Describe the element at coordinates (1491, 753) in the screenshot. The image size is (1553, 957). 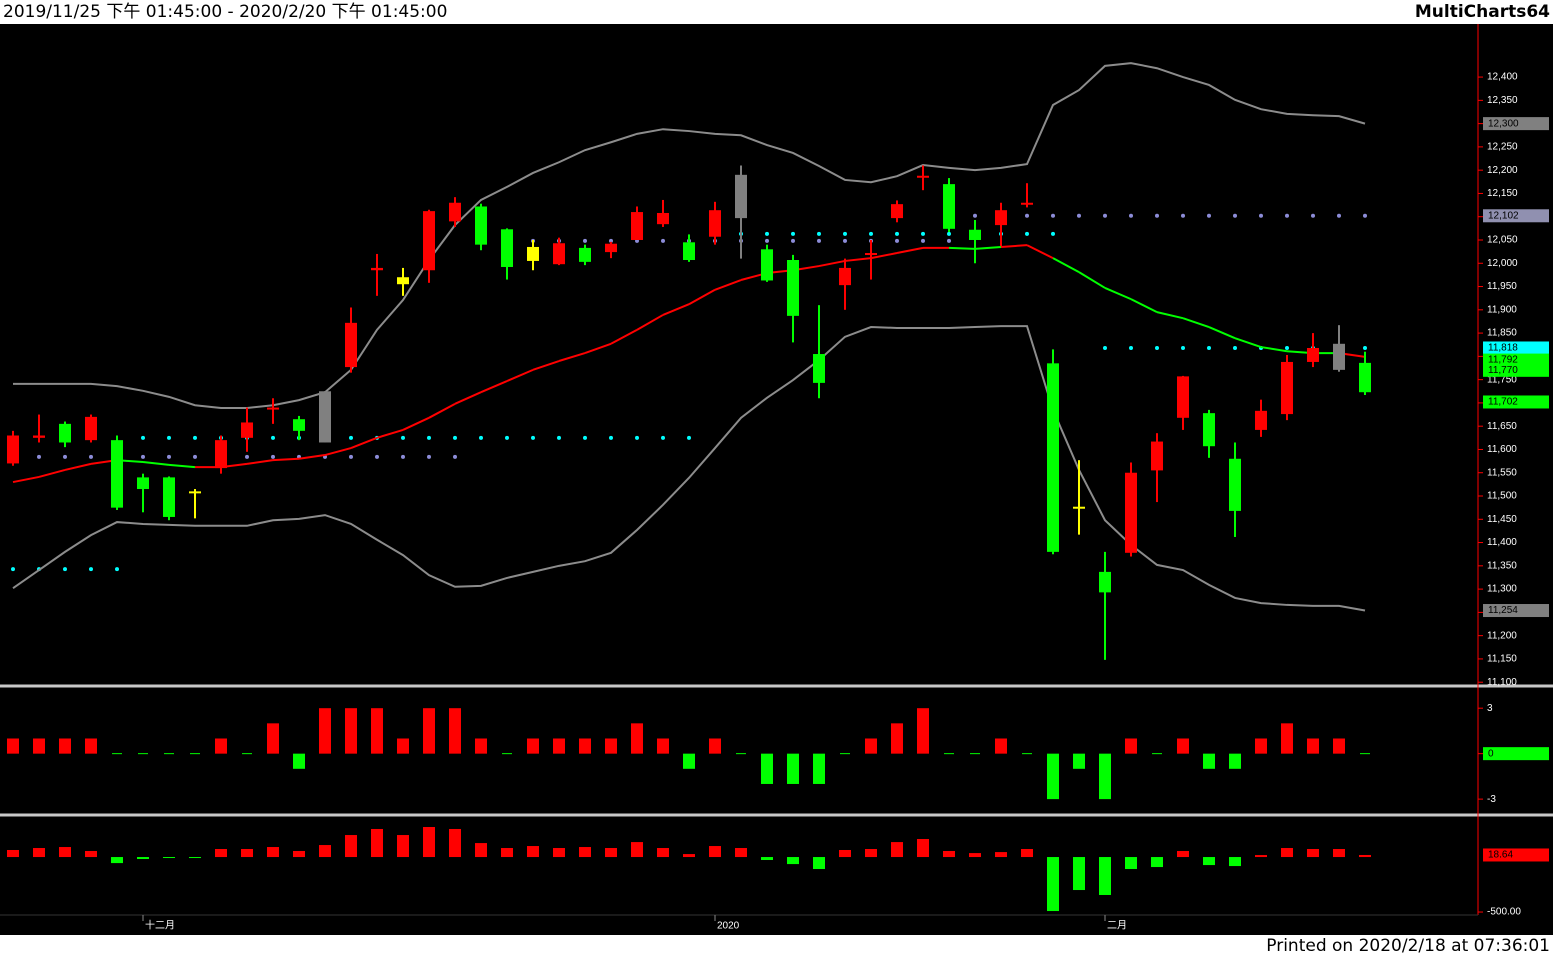
I see `price-marker-label: 0` at that location.